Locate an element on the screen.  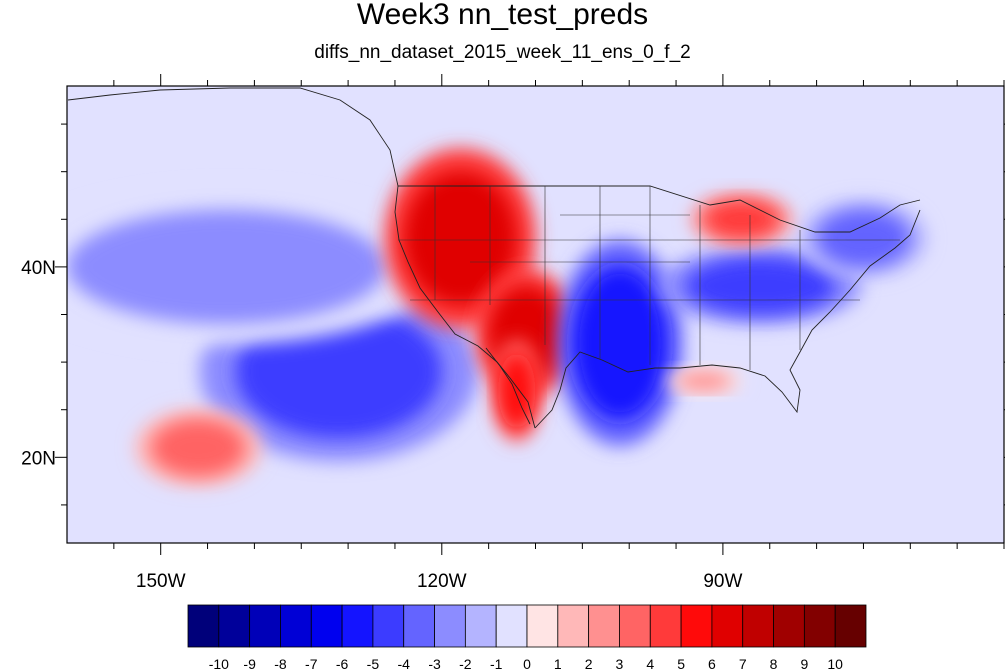
chart-title: Week3 nn_test_preds is located at coordinates (502, 15).